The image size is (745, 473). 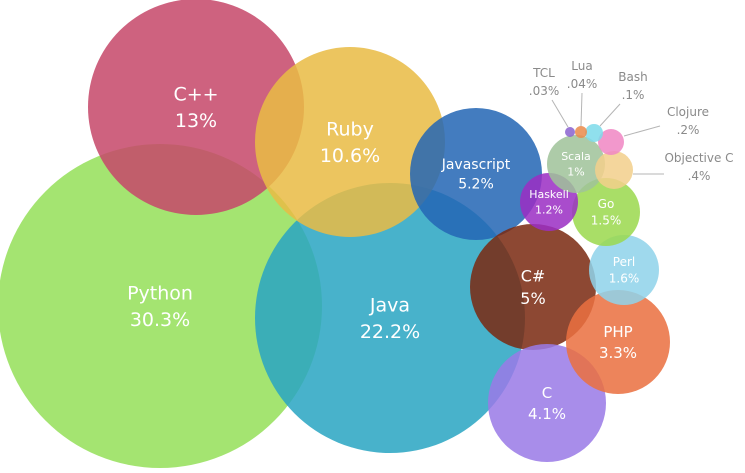 I want to click on bubble-value-c: 4.1%, so click(x=547, y=414).